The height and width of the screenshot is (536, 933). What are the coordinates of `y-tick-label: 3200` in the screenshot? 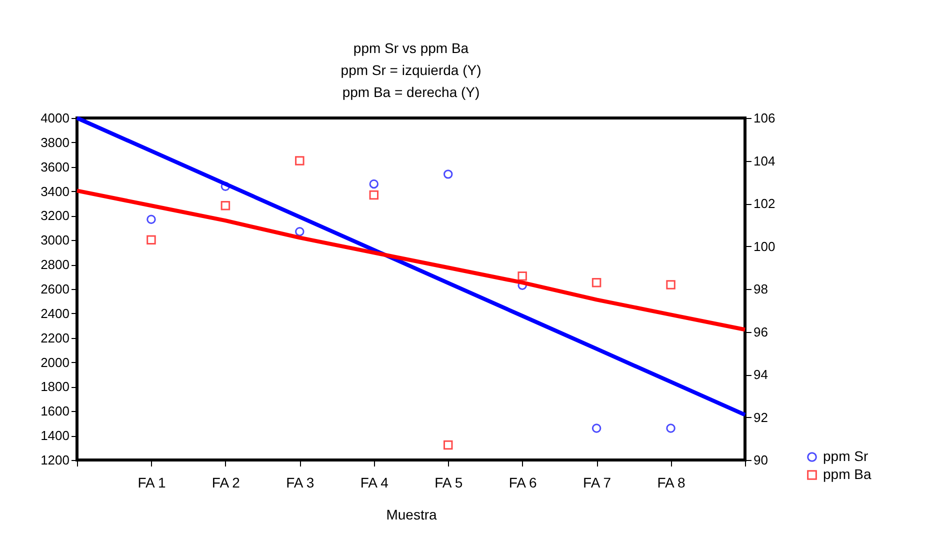 It's located at (55, 216).